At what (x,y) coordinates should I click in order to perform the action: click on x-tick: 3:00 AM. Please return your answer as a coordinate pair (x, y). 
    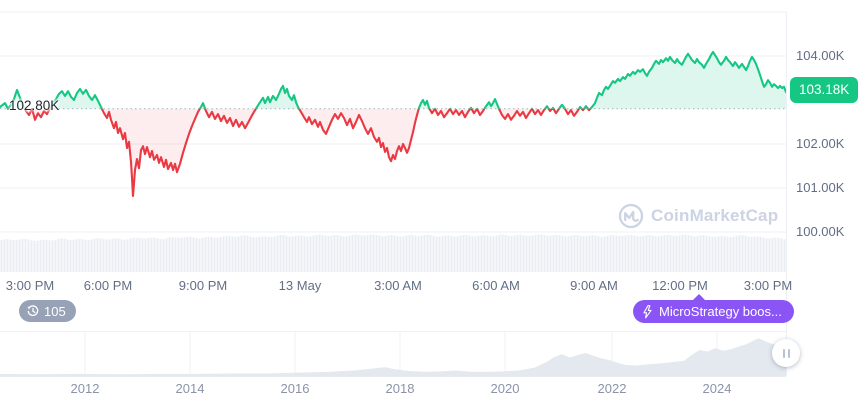
    Looking at the image, I should click on (398, 285).